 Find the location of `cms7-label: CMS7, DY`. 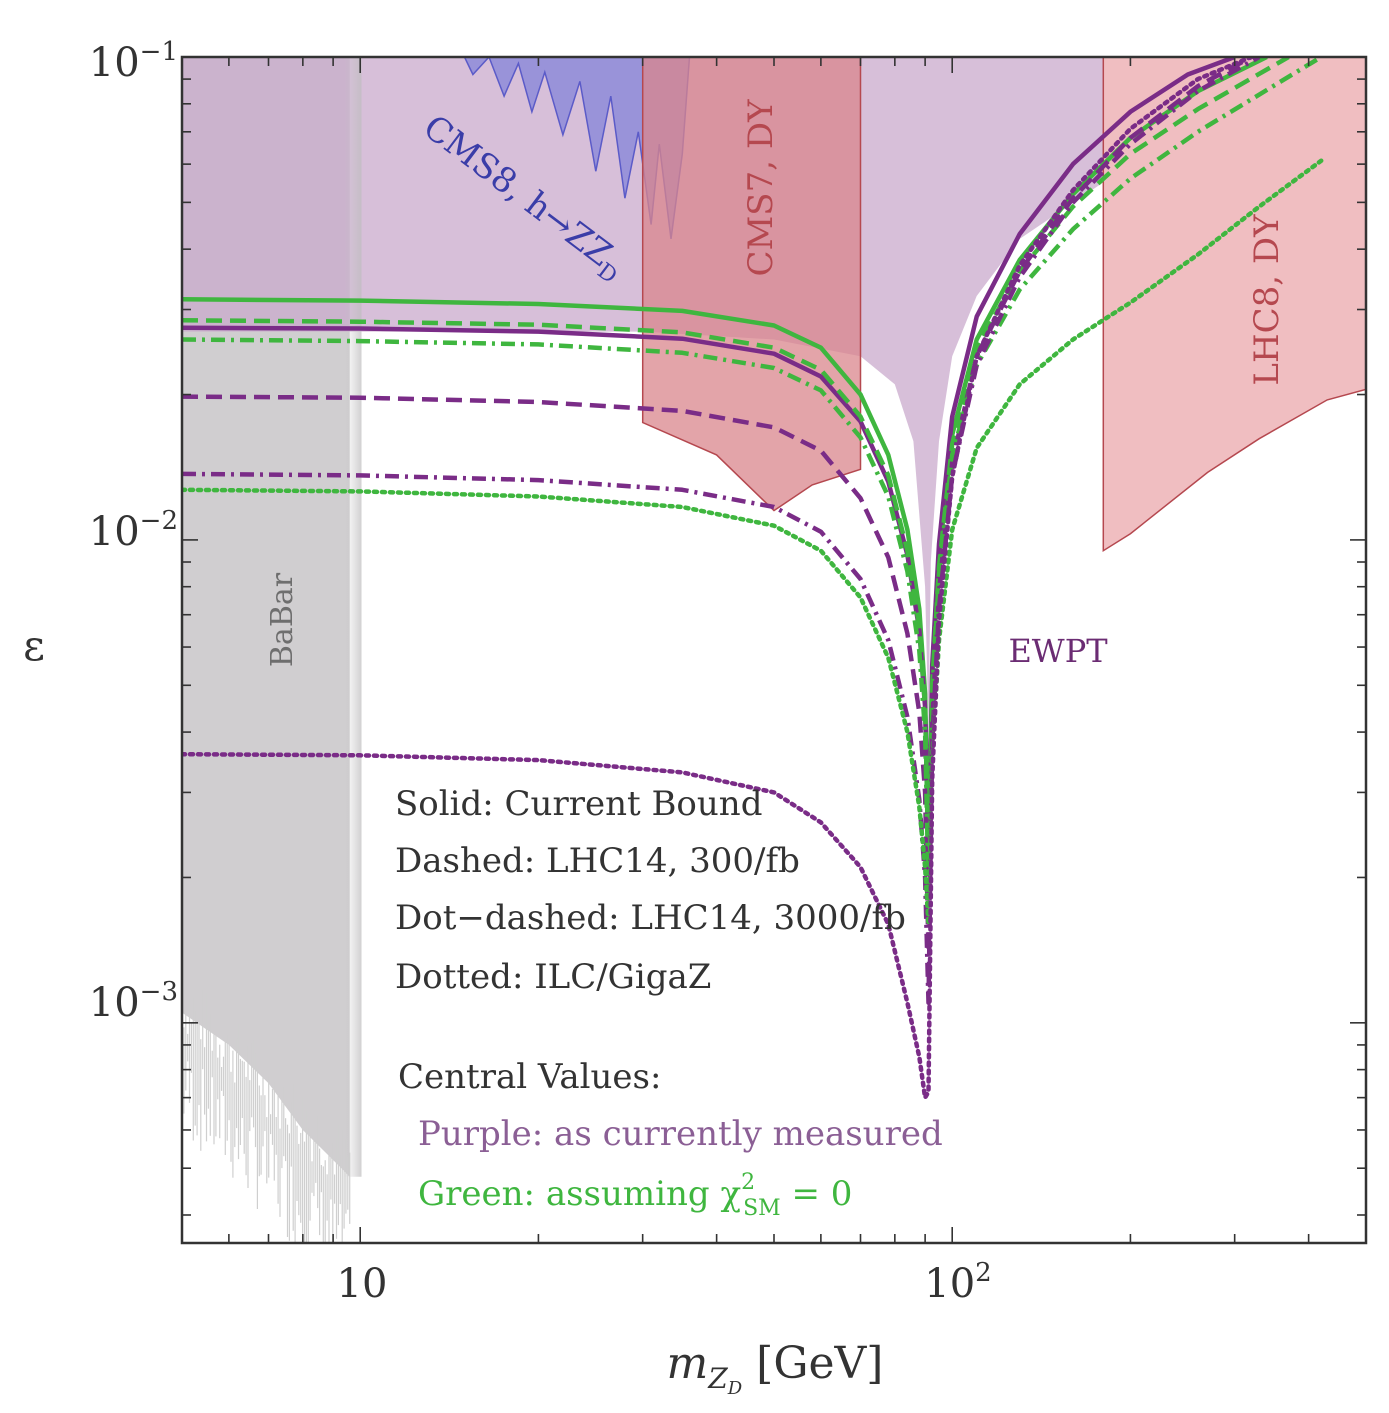

cms7-label: CMS7, DY is located at coordinates (761, 188).